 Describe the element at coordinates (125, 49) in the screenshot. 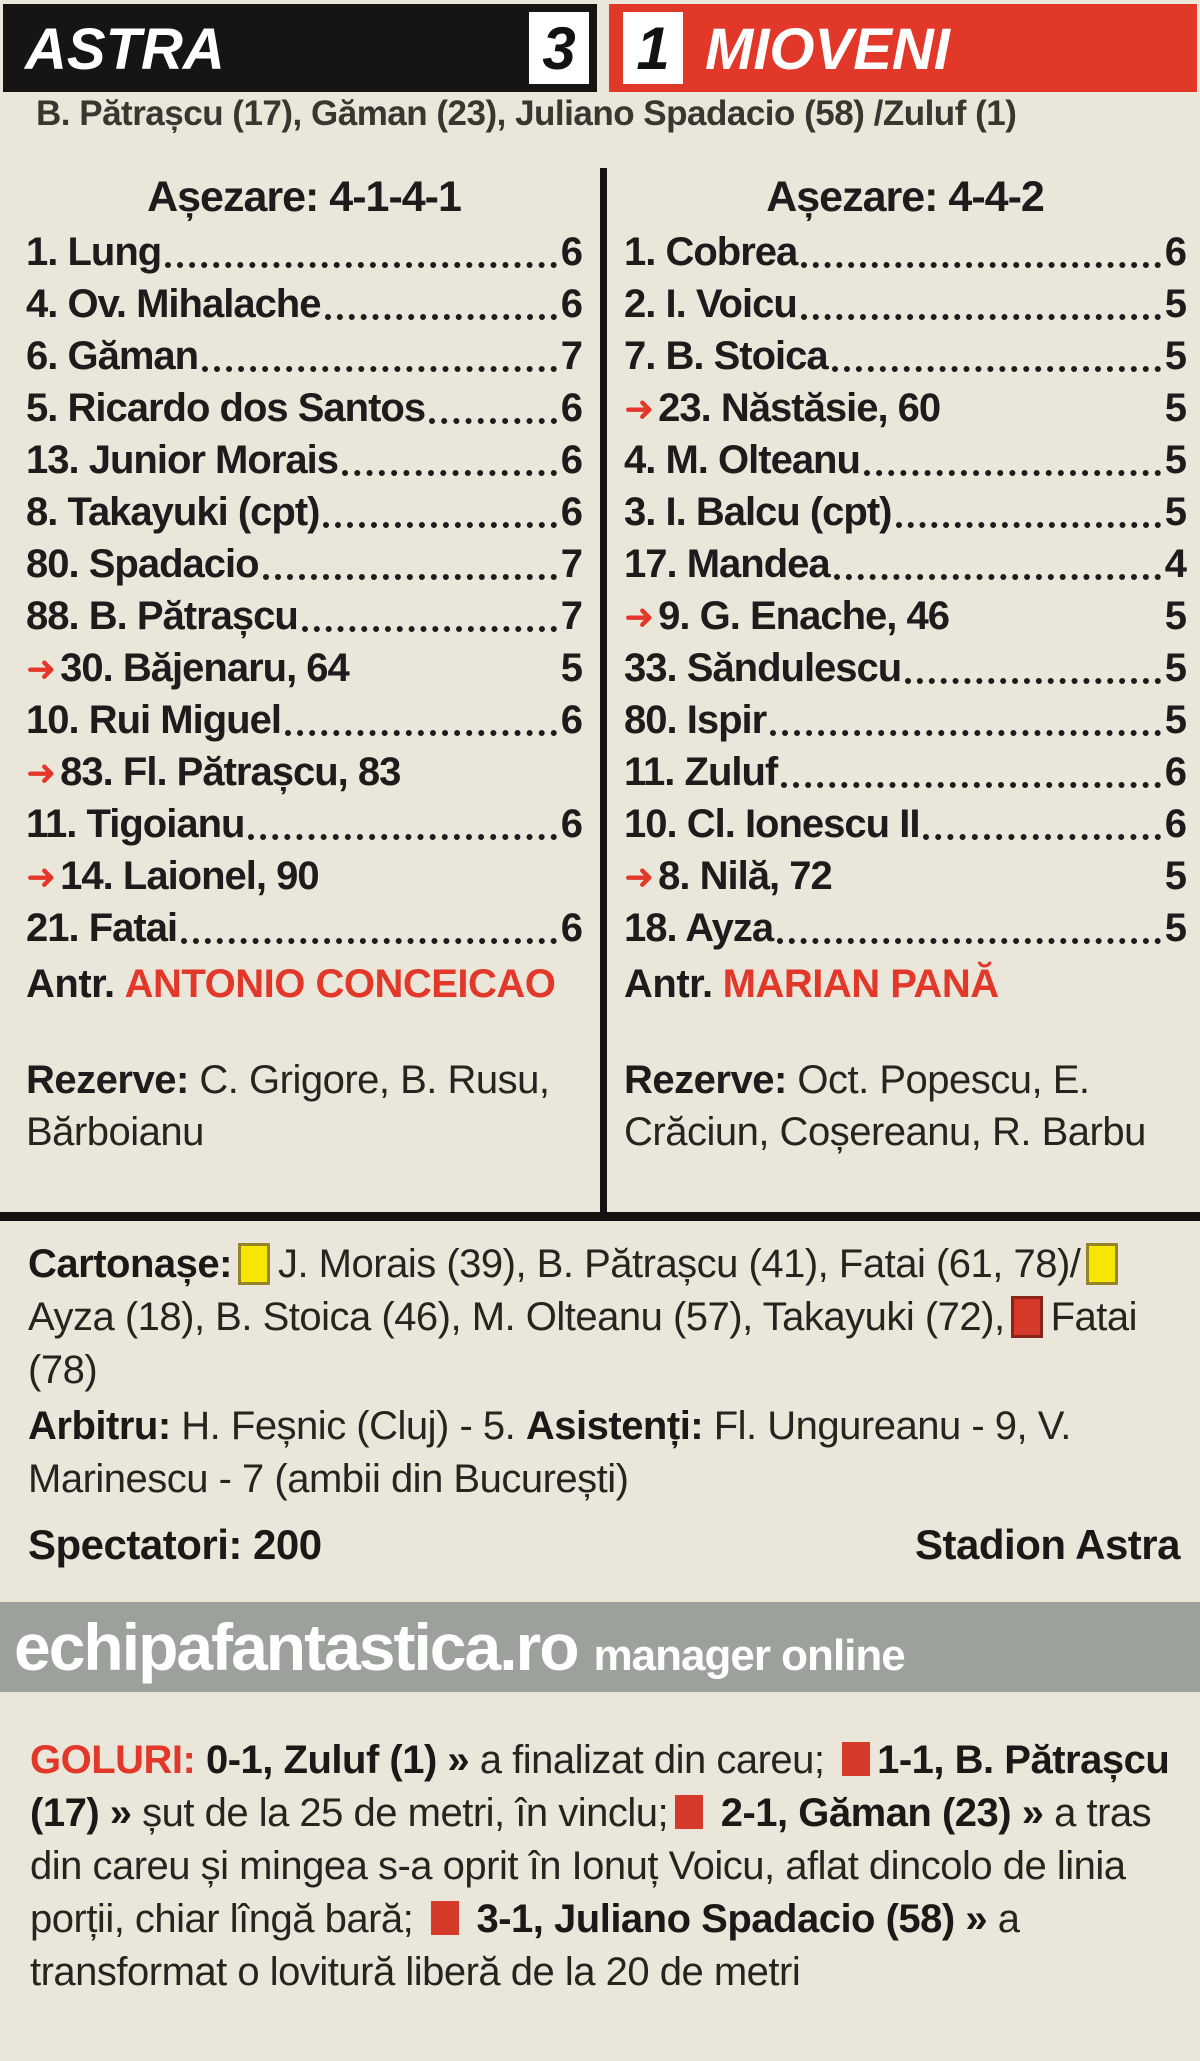

I see `home-team-name: ASTRA` at that location.